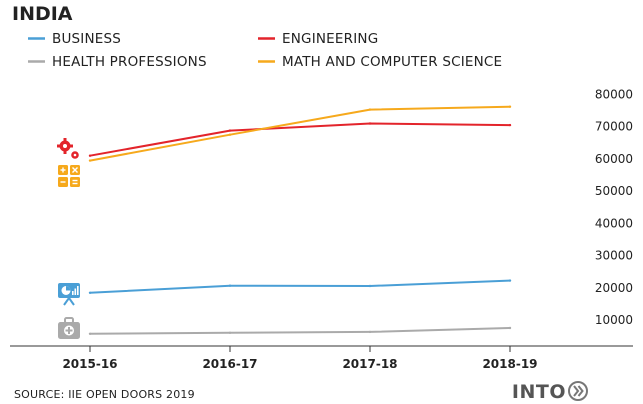 This screenshot has height=404, width=643. What do you see at coordinates (578, 391) in the screenshot?
I see `brand-chevron-icon` at bounding box center [578, 391].